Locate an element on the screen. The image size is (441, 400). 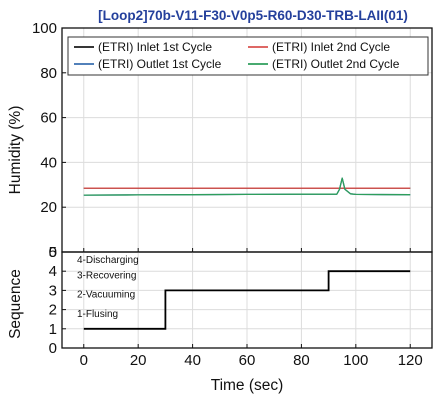
phase-label-2: 3-Recovering is located at coordinates (106, 276).